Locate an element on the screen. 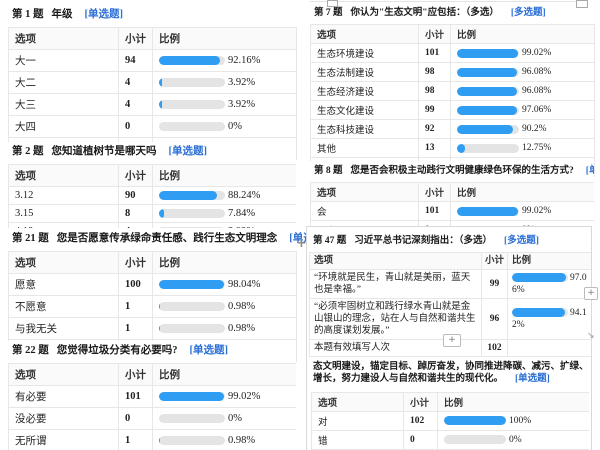  percent-label: 3.92% is located at coordinates (242, 82).